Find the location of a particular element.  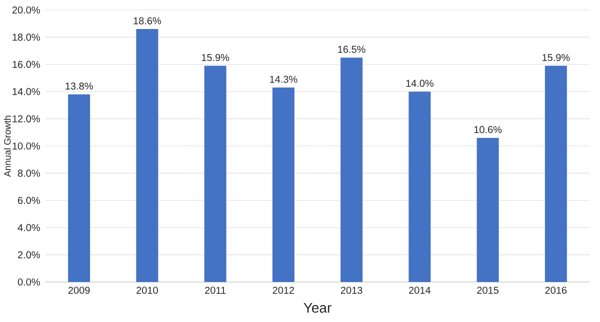

y-tick-label: 2.0% is located at coordinates (29, 254).